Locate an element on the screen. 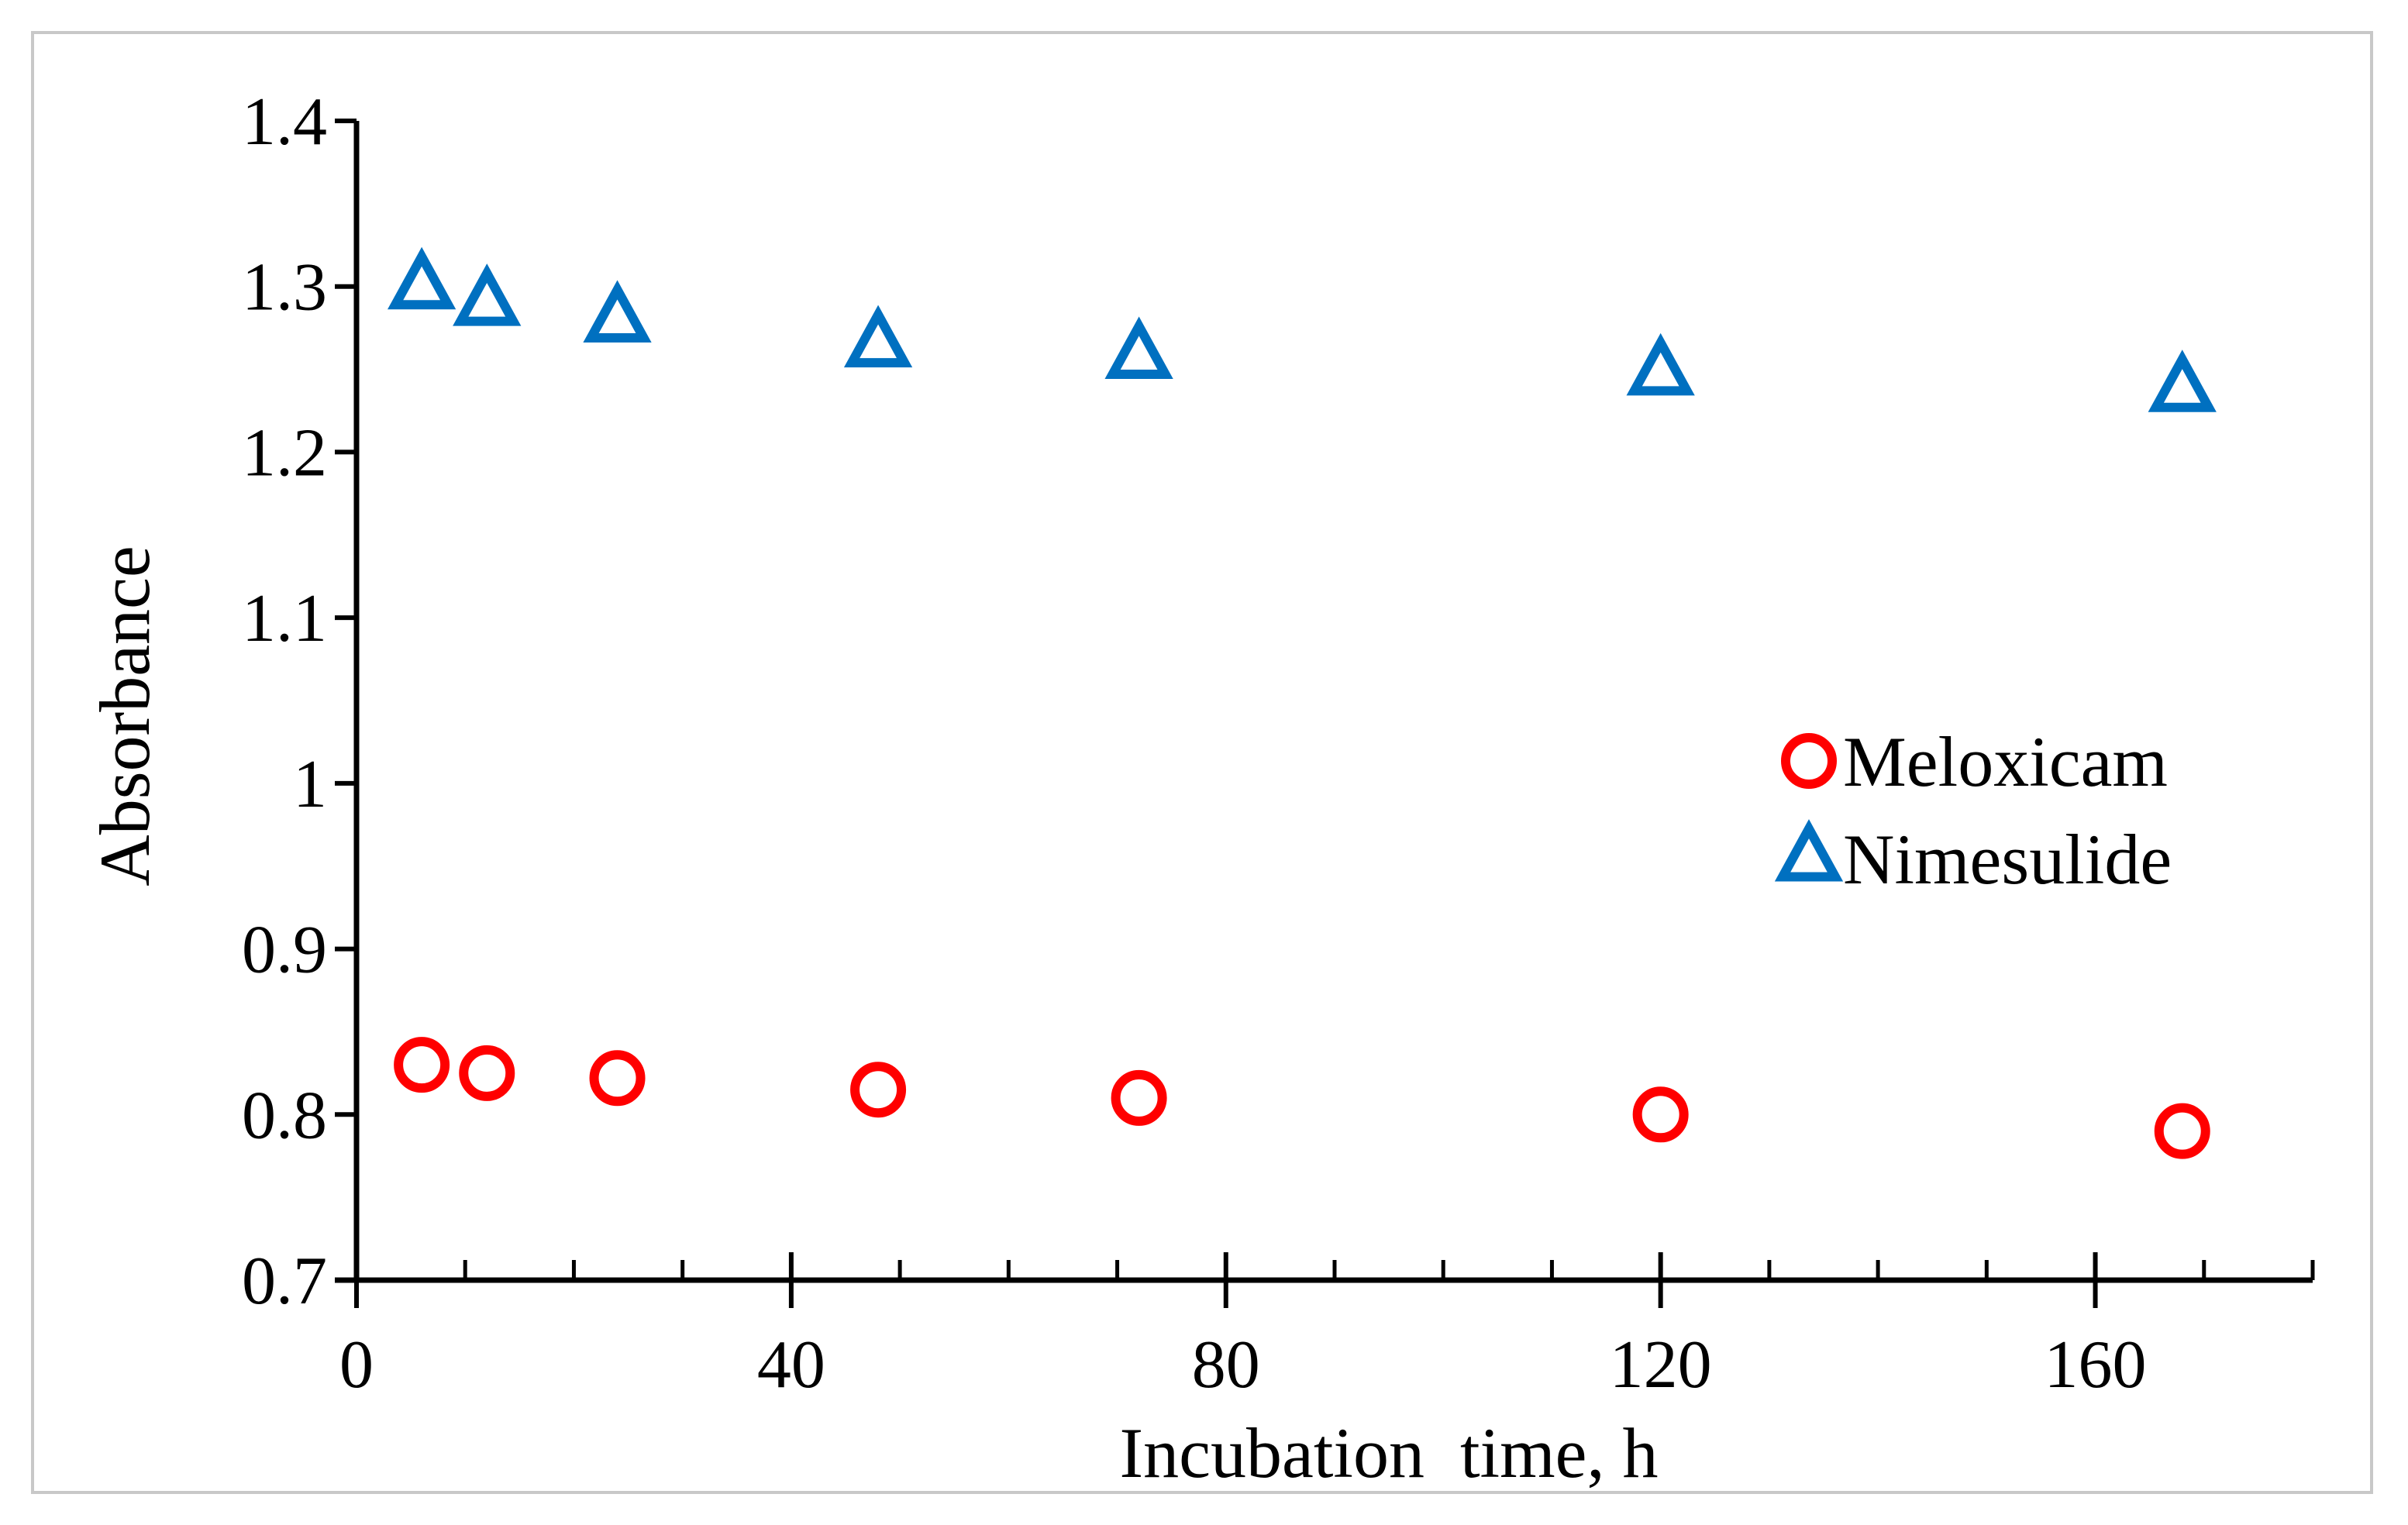  legend-meloxicam-marker is located at coordinates (1809, 761).